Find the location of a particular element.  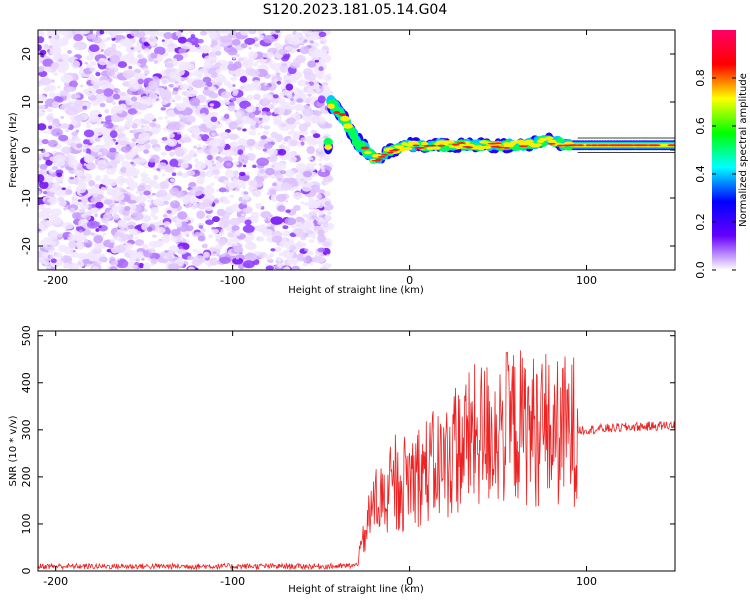

y-tick-label: 100 is located at coordinates (26, 523).